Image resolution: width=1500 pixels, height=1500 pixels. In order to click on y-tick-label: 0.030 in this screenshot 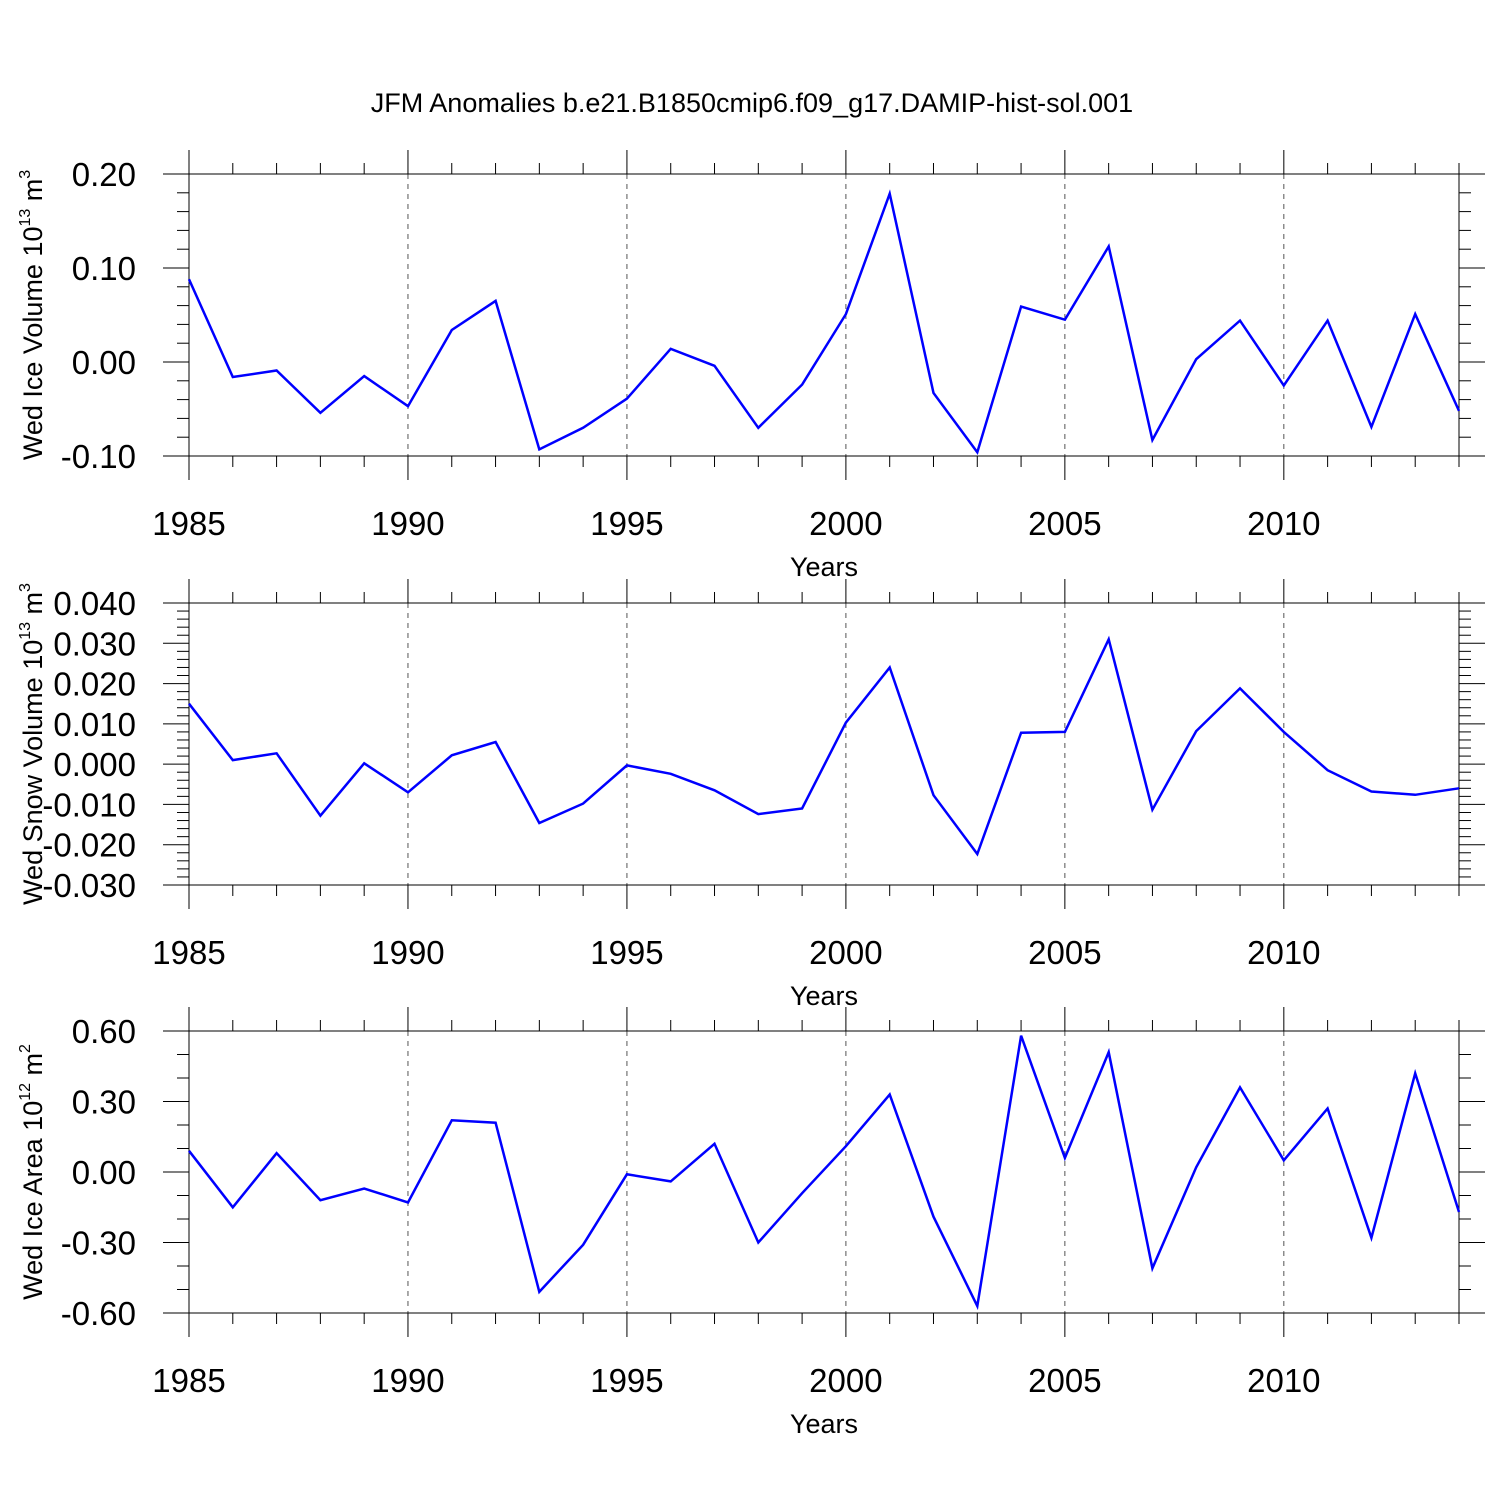, I will do `click(94, 643)`.